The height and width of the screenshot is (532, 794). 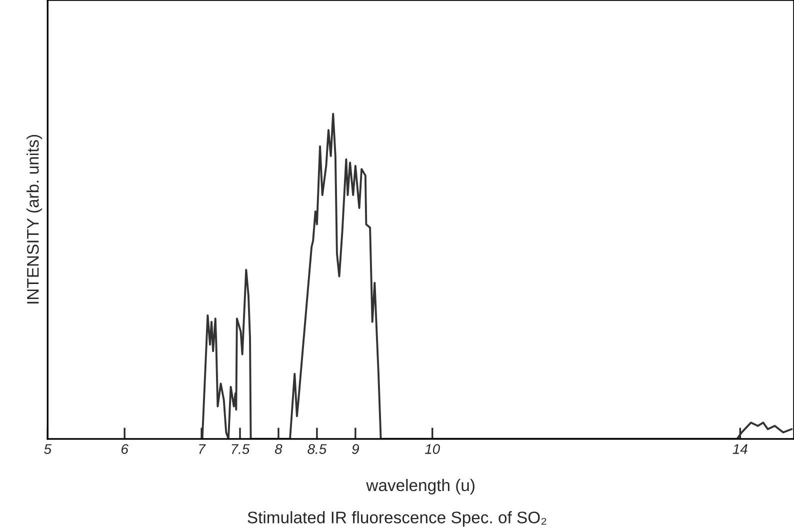 What do you see at coordinates (317, 449) in the screenshot?
I see `x-tick-label: 8.5` at bounding box center [317, 449].